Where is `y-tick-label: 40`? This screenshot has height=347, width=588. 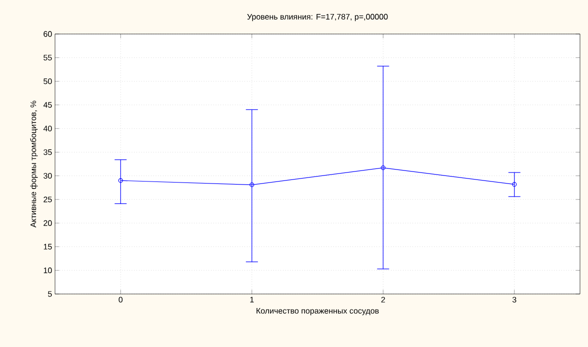
y-tick-label: 40 is located at coordinates (47, 129).